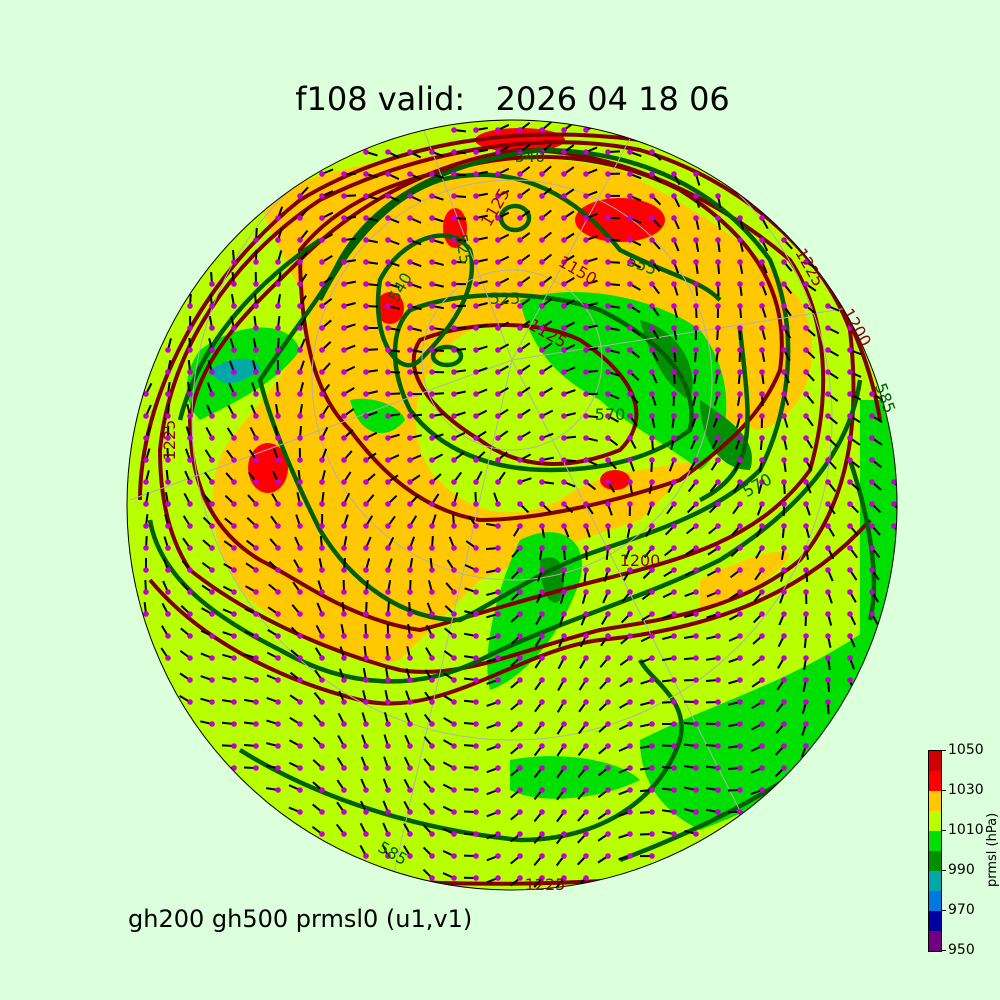  What do you see at coordinates (545, 884) in the screenshot?
I see `contour-label-gh200: 1225` at bounding box center [545, 884].